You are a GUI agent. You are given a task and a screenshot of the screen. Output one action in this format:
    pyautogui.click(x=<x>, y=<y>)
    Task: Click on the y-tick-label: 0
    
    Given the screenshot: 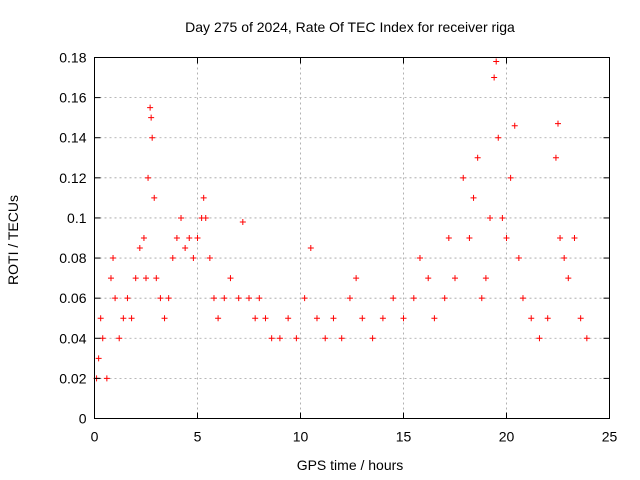 What is the action you would take?
    pyautogui.click(x=83, y=419)
    